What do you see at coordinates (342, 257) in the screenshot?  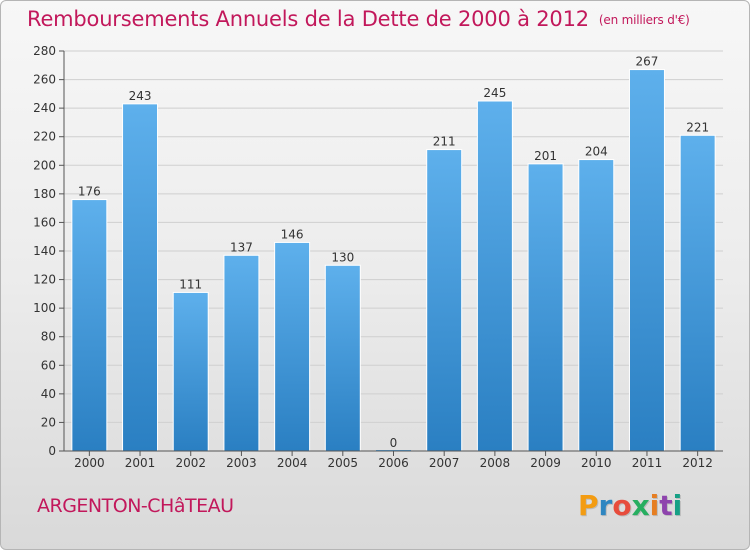 I see `value-label-2005: 130` at bounding box center [342, 257].